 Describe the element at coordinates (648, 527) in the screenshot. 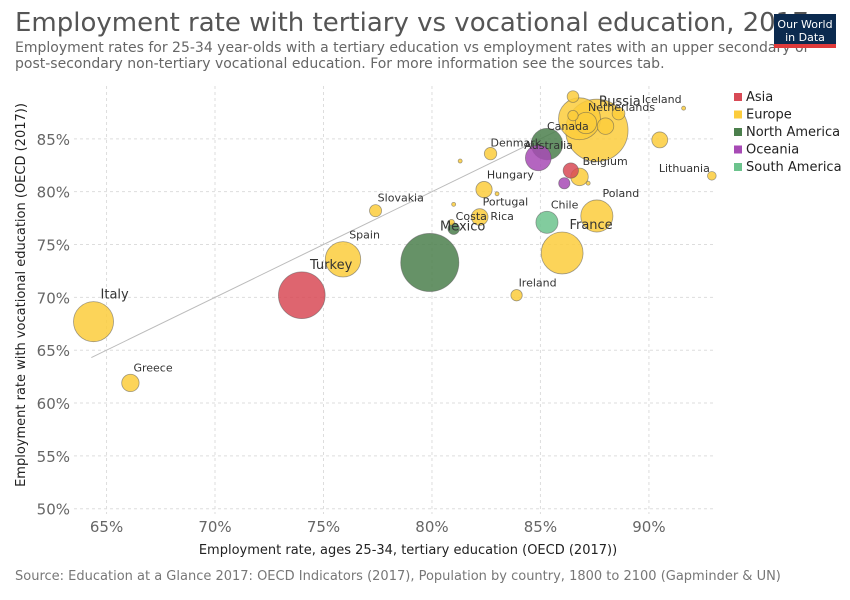

I see `x-tick-label: 90%` at that location.